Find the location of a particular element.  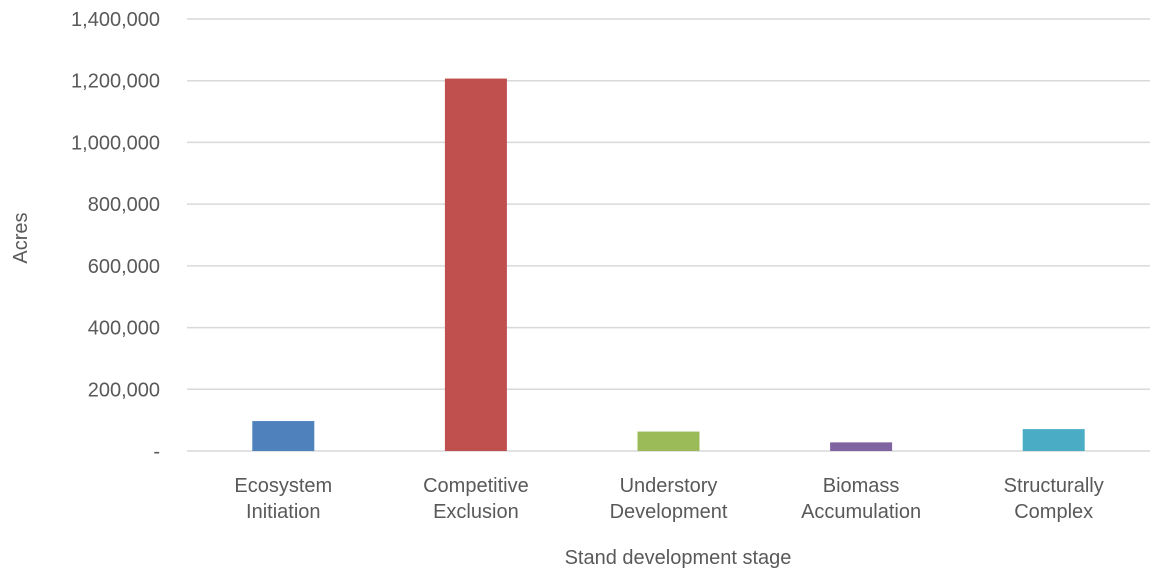

x-axis-title: Stand development stage is located at coordinates (678, 558).